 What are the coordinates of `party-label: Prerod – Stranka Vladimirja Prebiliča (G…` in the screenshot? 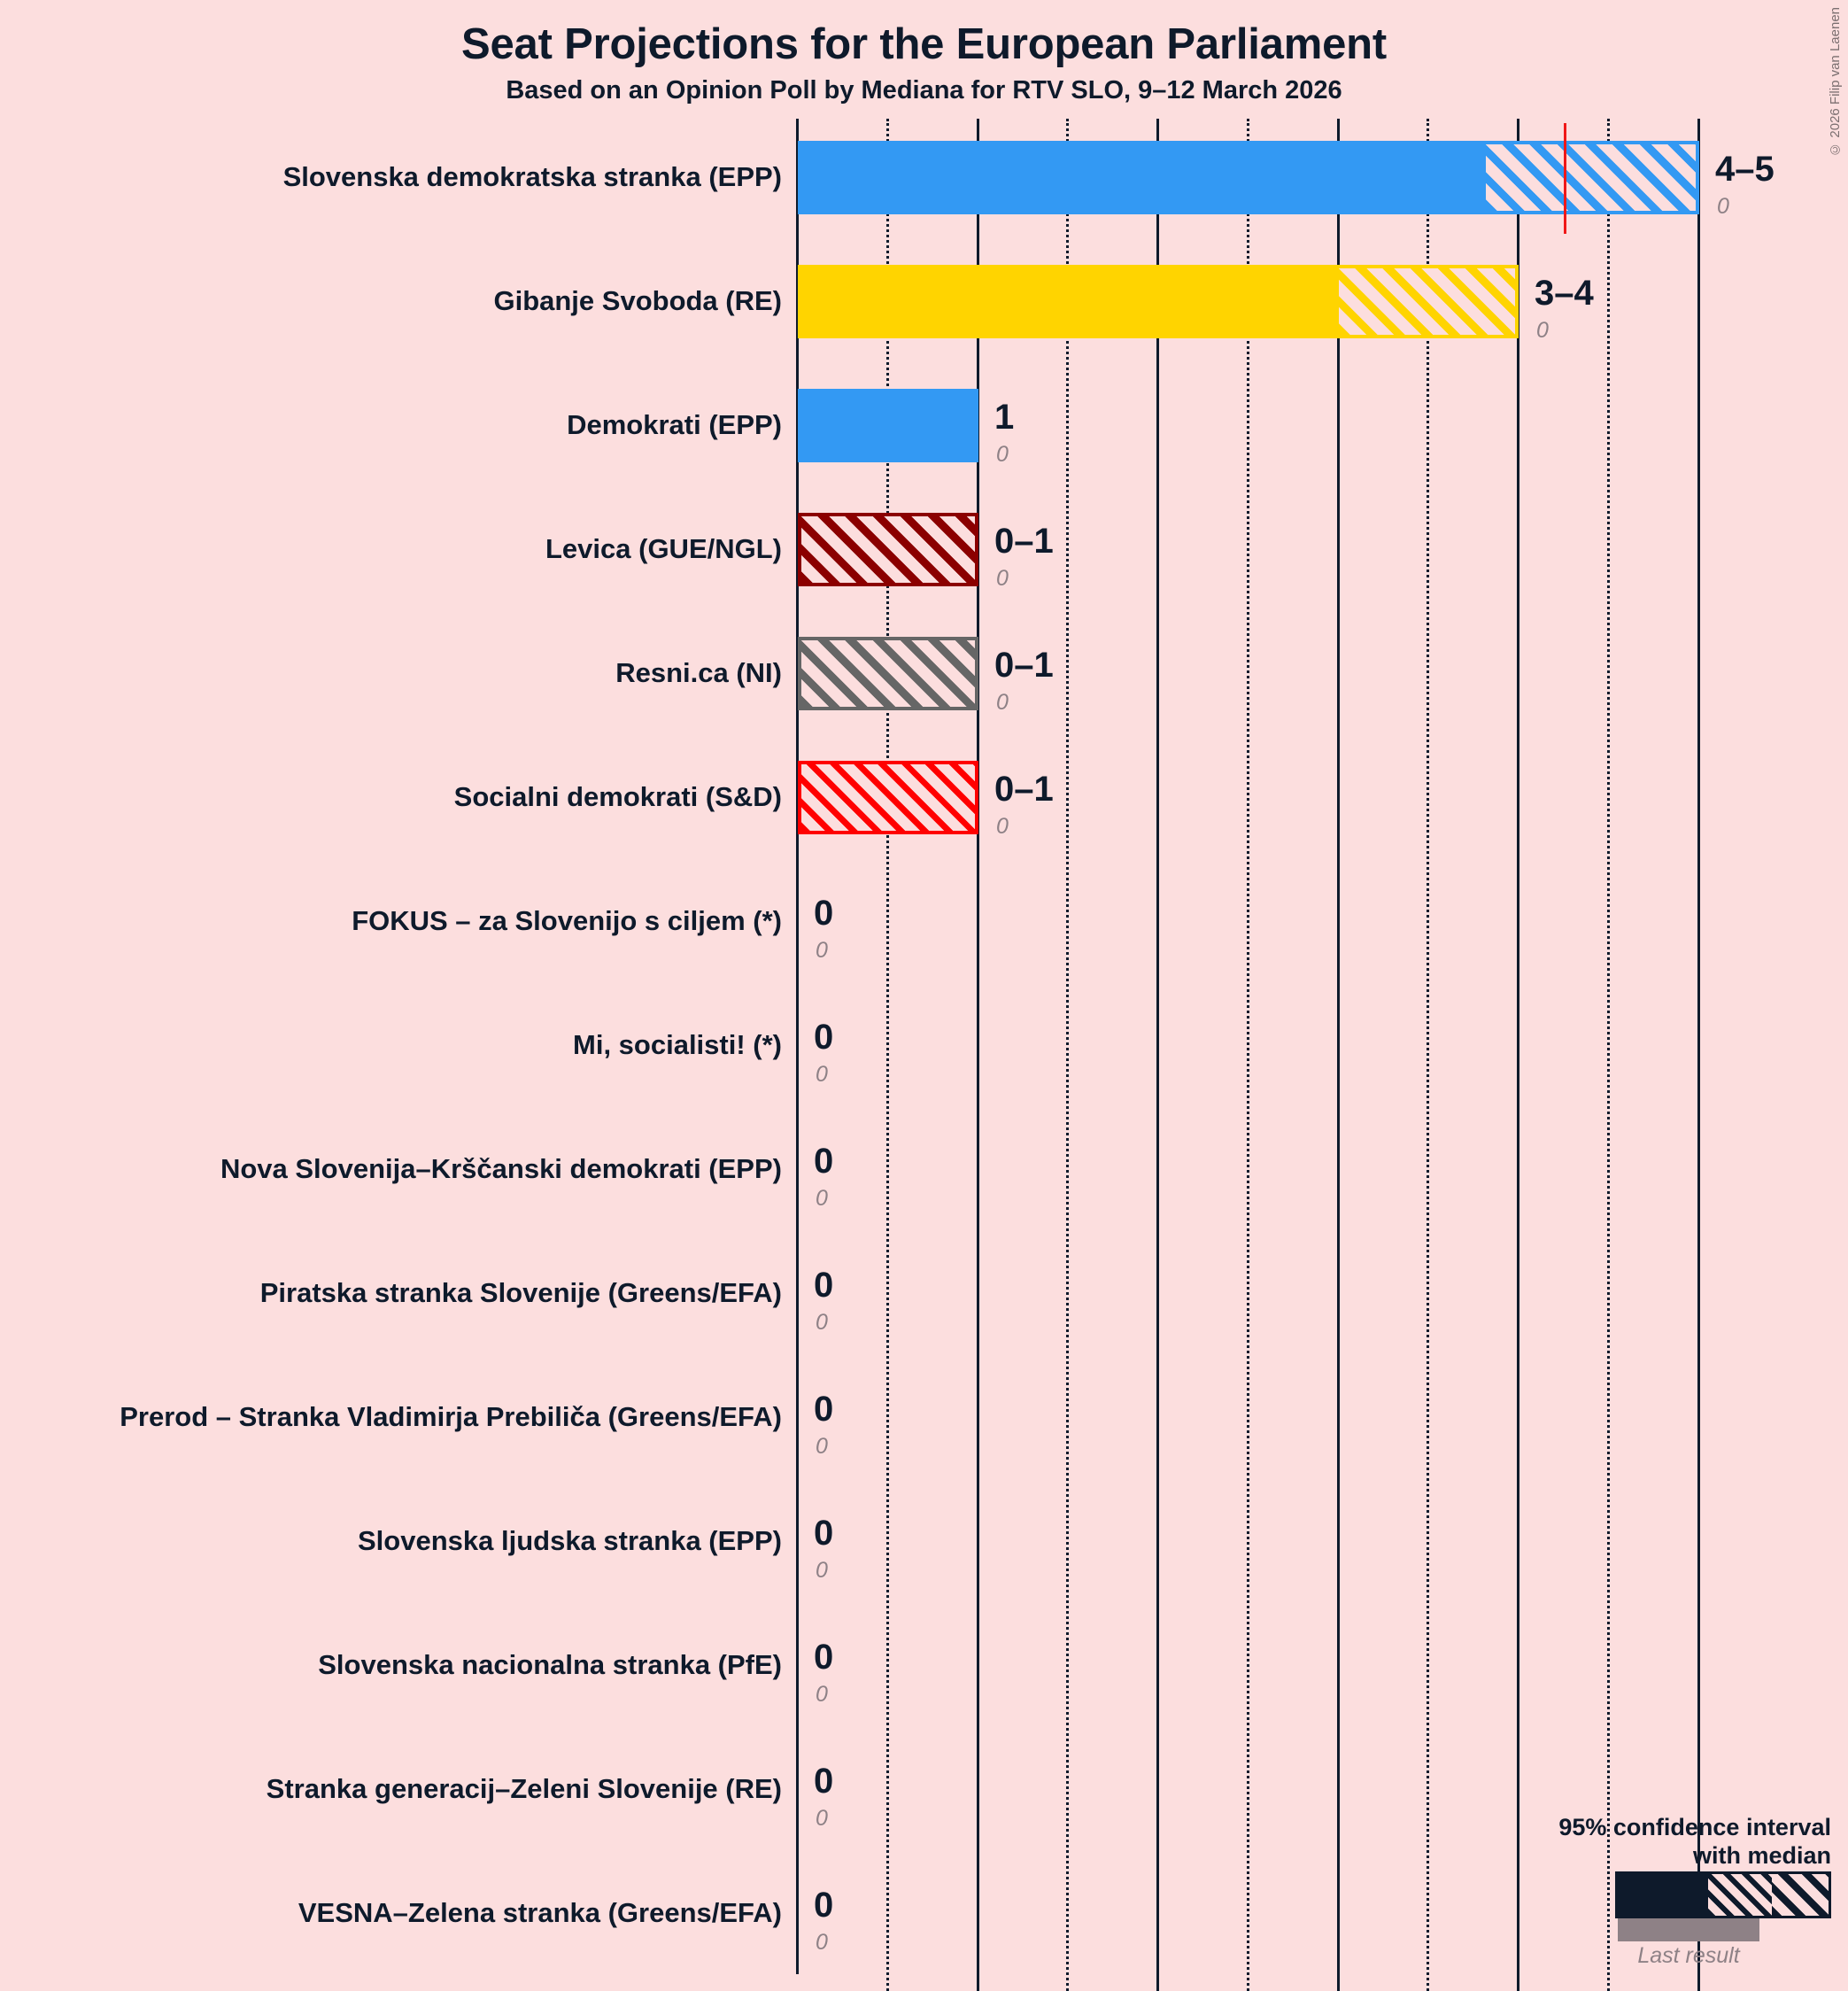 It's located at (451, 1416).